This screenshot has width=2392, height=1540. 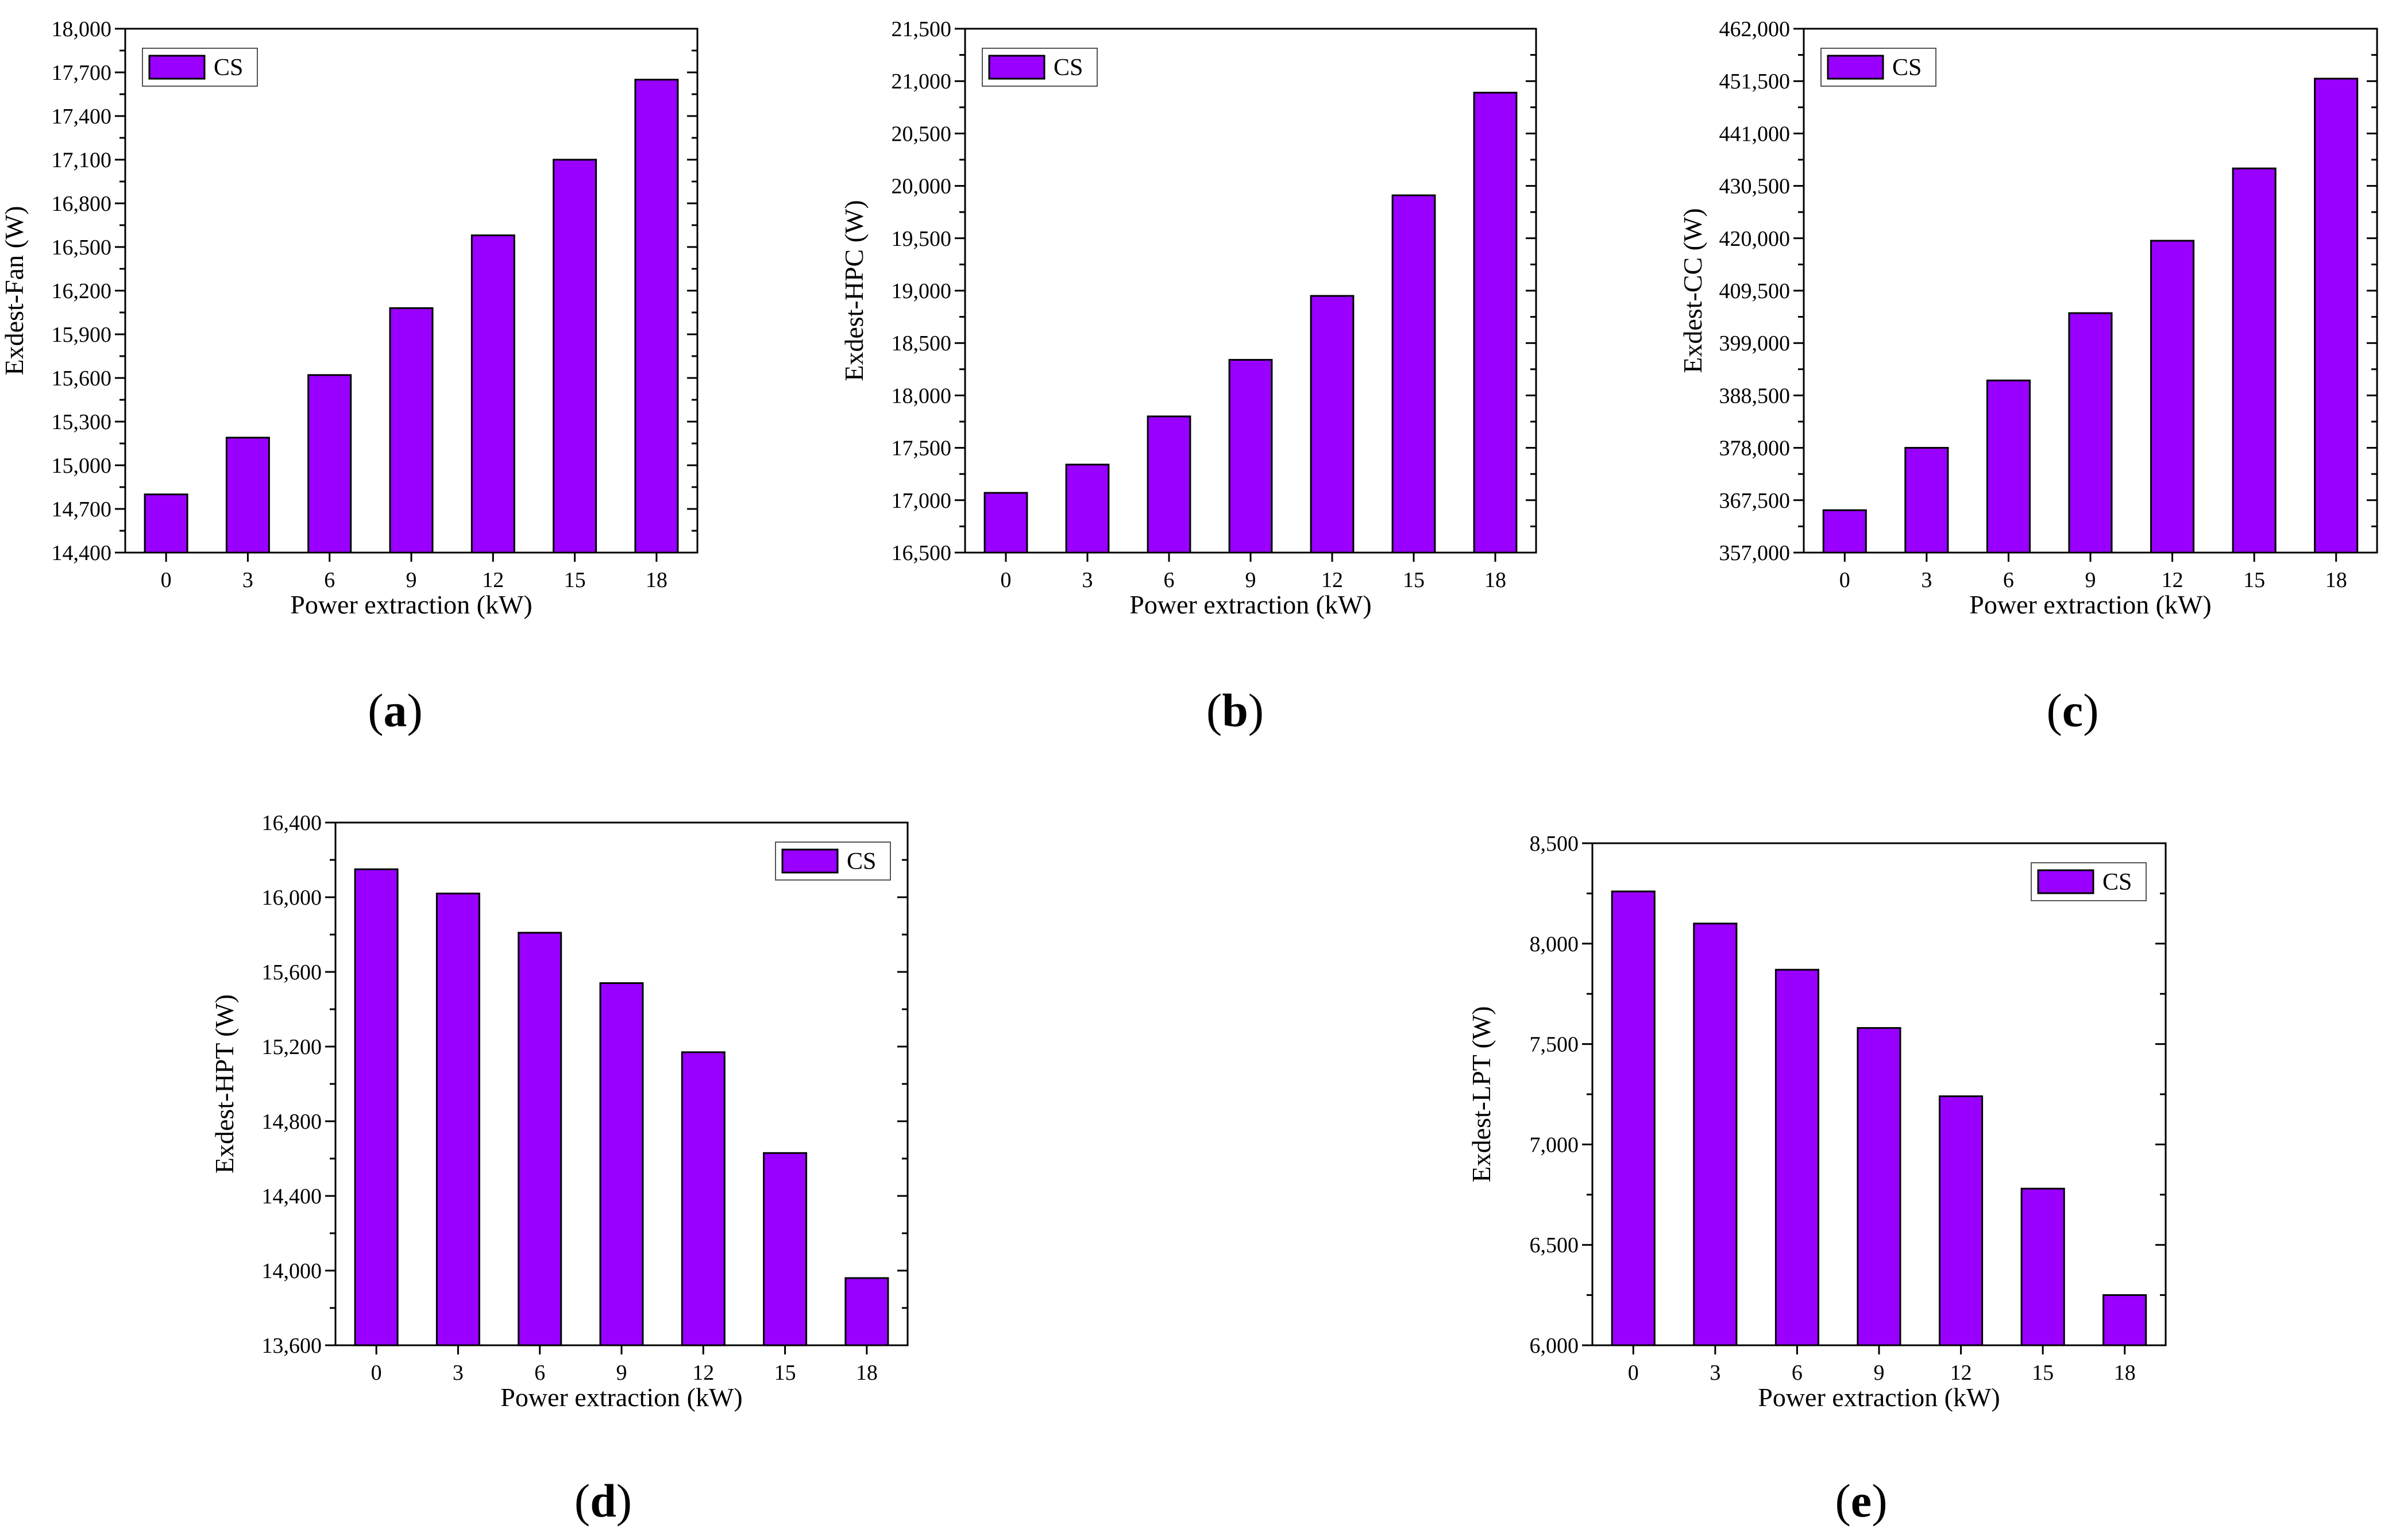 What do you see at coordinates (82, 160) in the screenshot?
I see `y-tick-label: 17,100` at bounding box center [82, 160].